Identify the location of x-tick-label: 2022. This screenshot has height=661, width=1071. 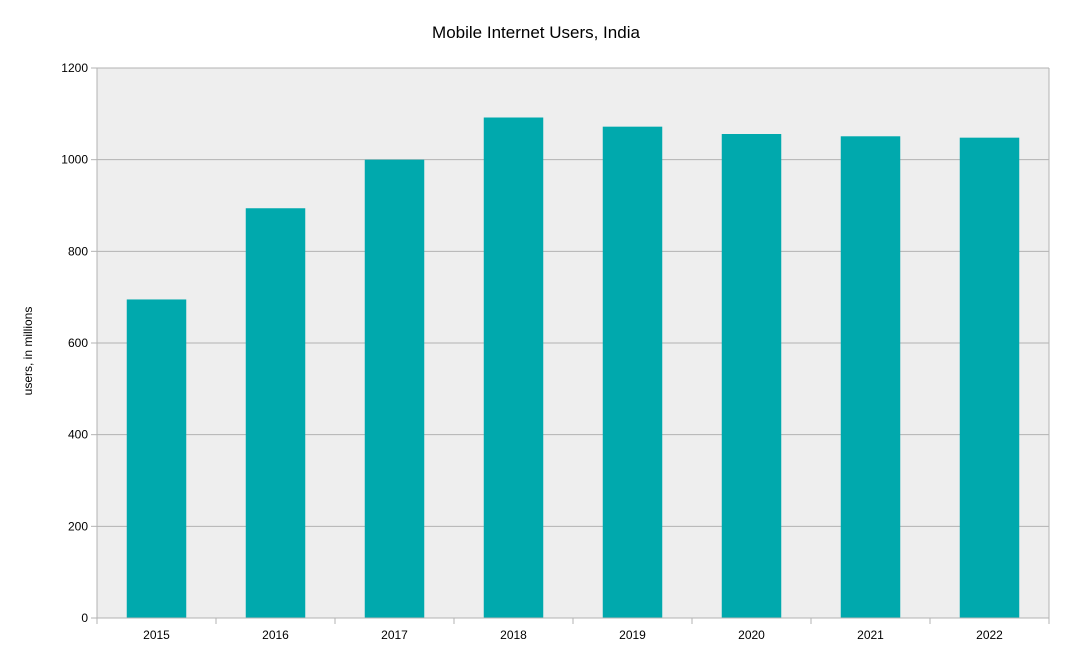
(989, 635).